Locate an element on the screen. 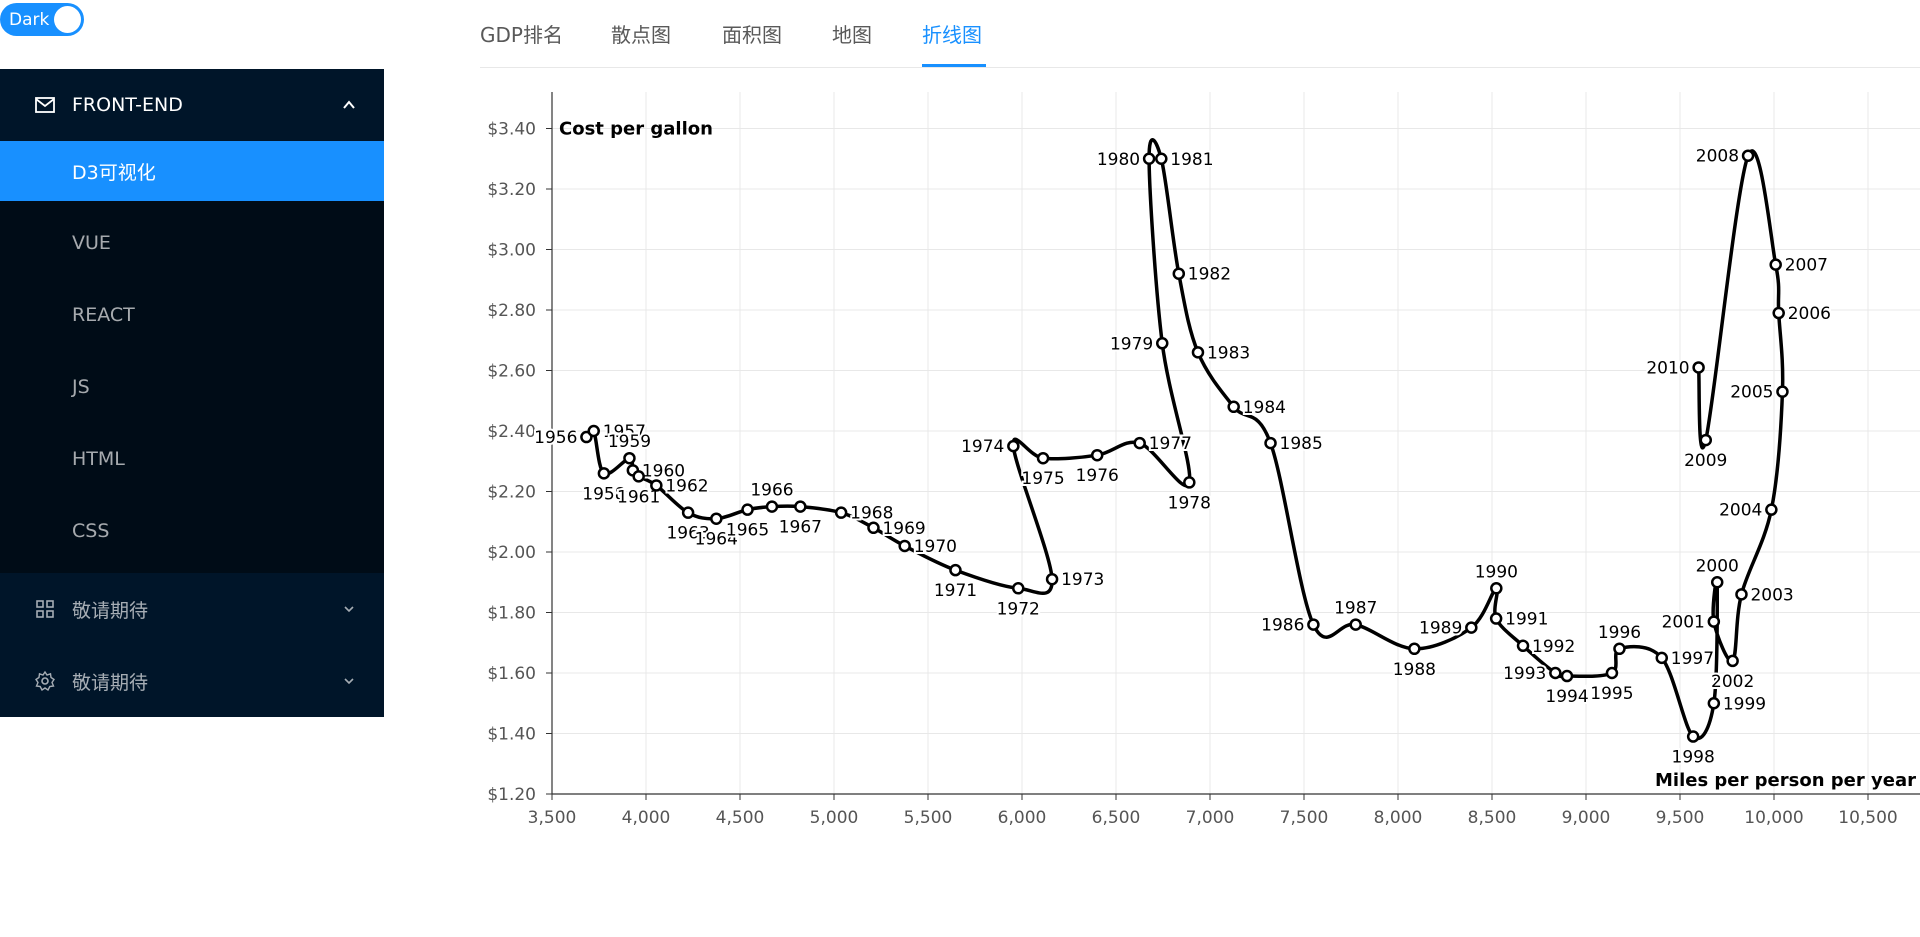 The image size is (1920, 937). tab-line: 折线图 is located at coordinates (952, 35).